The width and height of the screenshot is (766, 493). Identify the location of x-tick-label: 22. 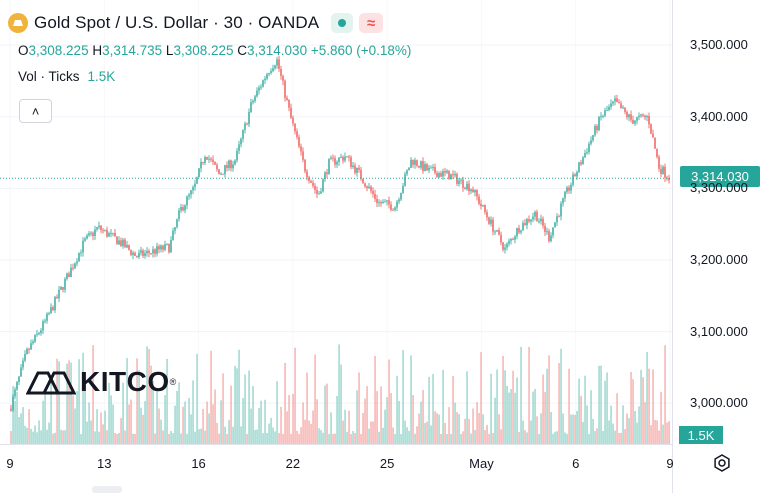
(293, 463).